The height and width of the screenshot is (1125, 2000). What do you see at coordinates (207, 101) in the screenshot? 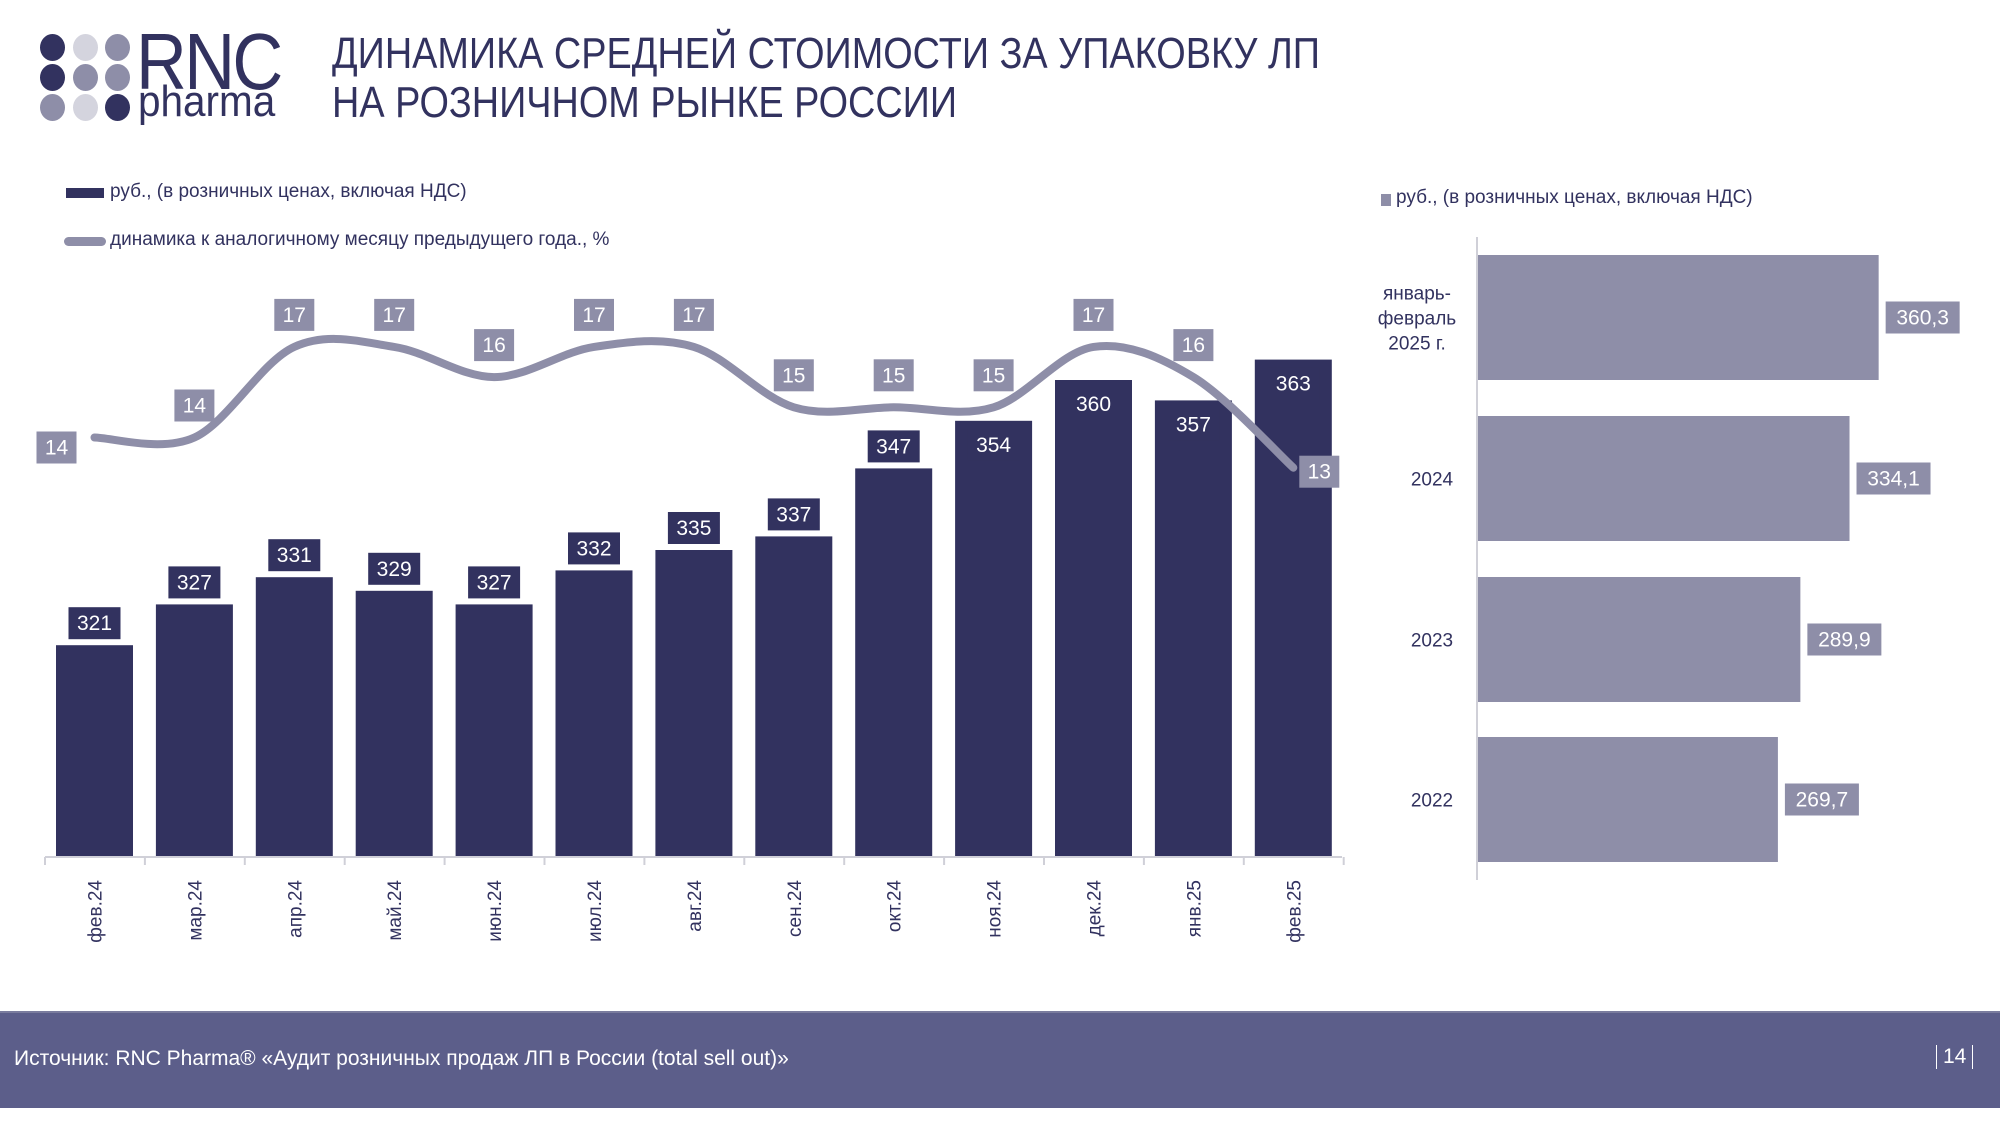
I see `logo-subtext: pharma` at bounding box center [207, 101].